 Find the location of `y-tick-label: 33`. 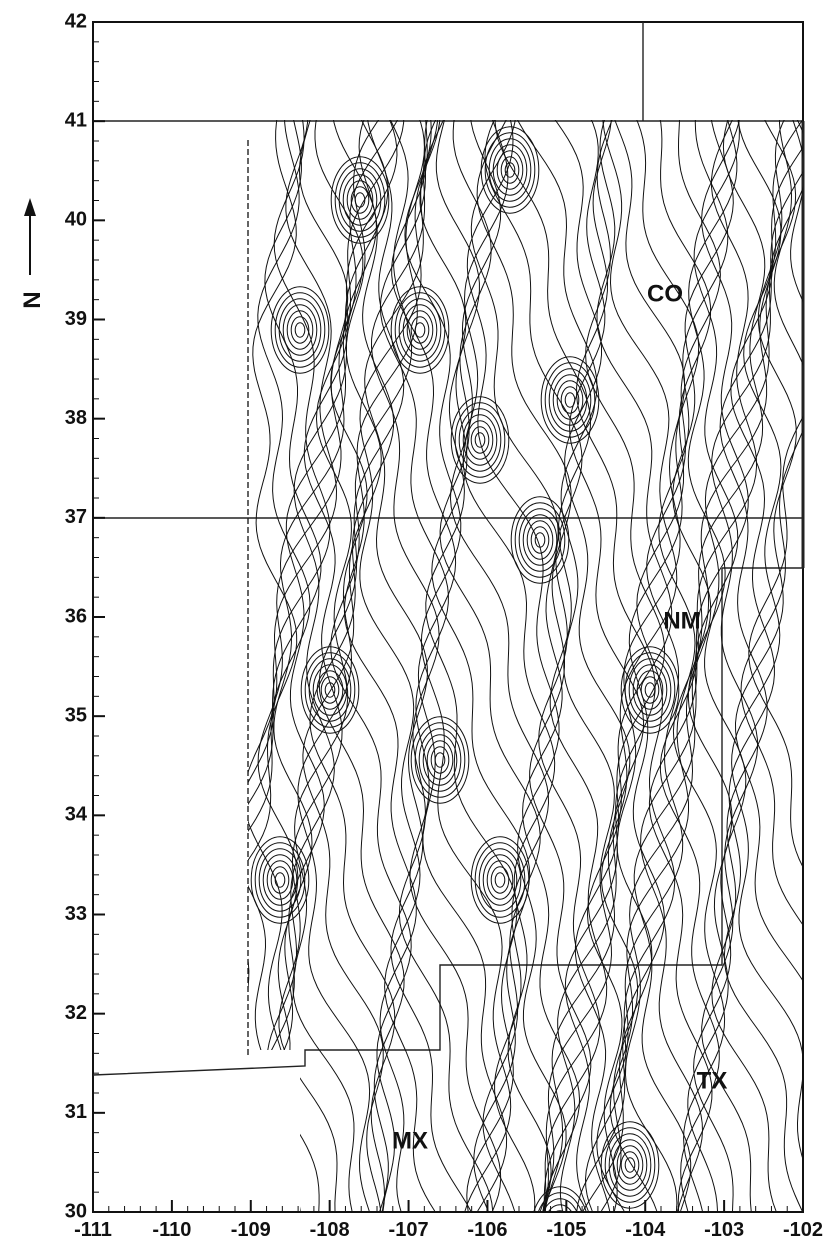

y-tick-label: 33 is located at coordinates (76, 914).